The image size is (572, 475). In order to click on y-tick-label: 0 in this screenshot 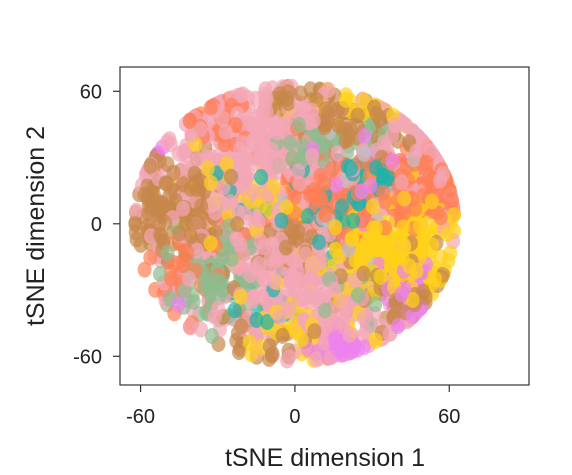, I will do `click(96, 225)`.